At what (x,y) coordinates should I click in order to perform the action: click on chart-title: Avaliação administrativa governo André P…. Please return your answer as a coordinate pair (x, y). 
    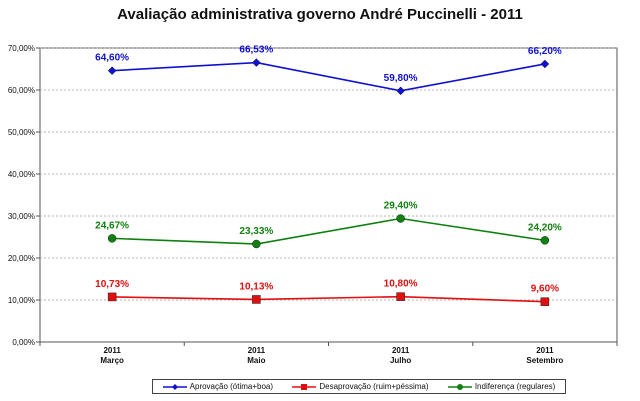
    Looking at the image, I should click on (320, 14).